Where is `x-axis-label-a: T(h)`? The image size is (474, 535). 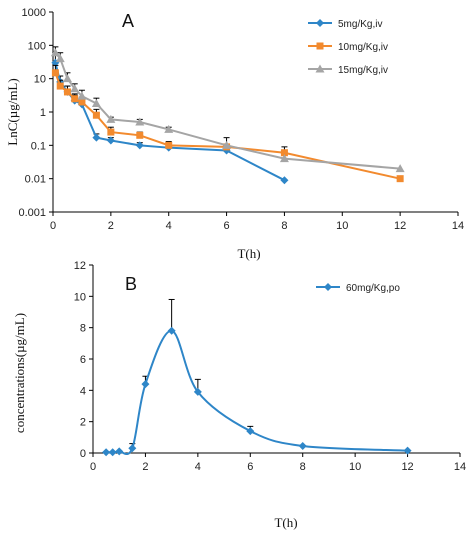
x-axis-label-a: T(h) is located at coordinates (248, 253).